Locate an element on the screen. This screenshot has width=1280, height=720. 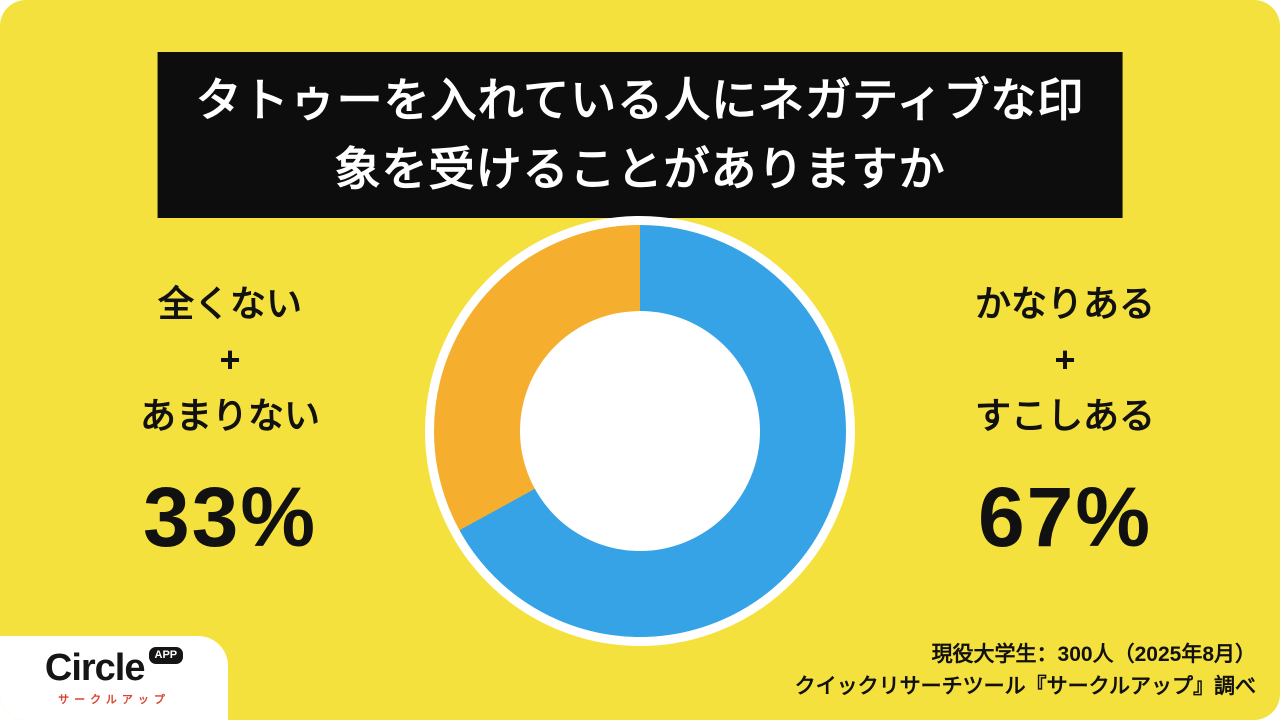
page-title-line2: 象を受けることがありますか is located at coordinates (640, 169).